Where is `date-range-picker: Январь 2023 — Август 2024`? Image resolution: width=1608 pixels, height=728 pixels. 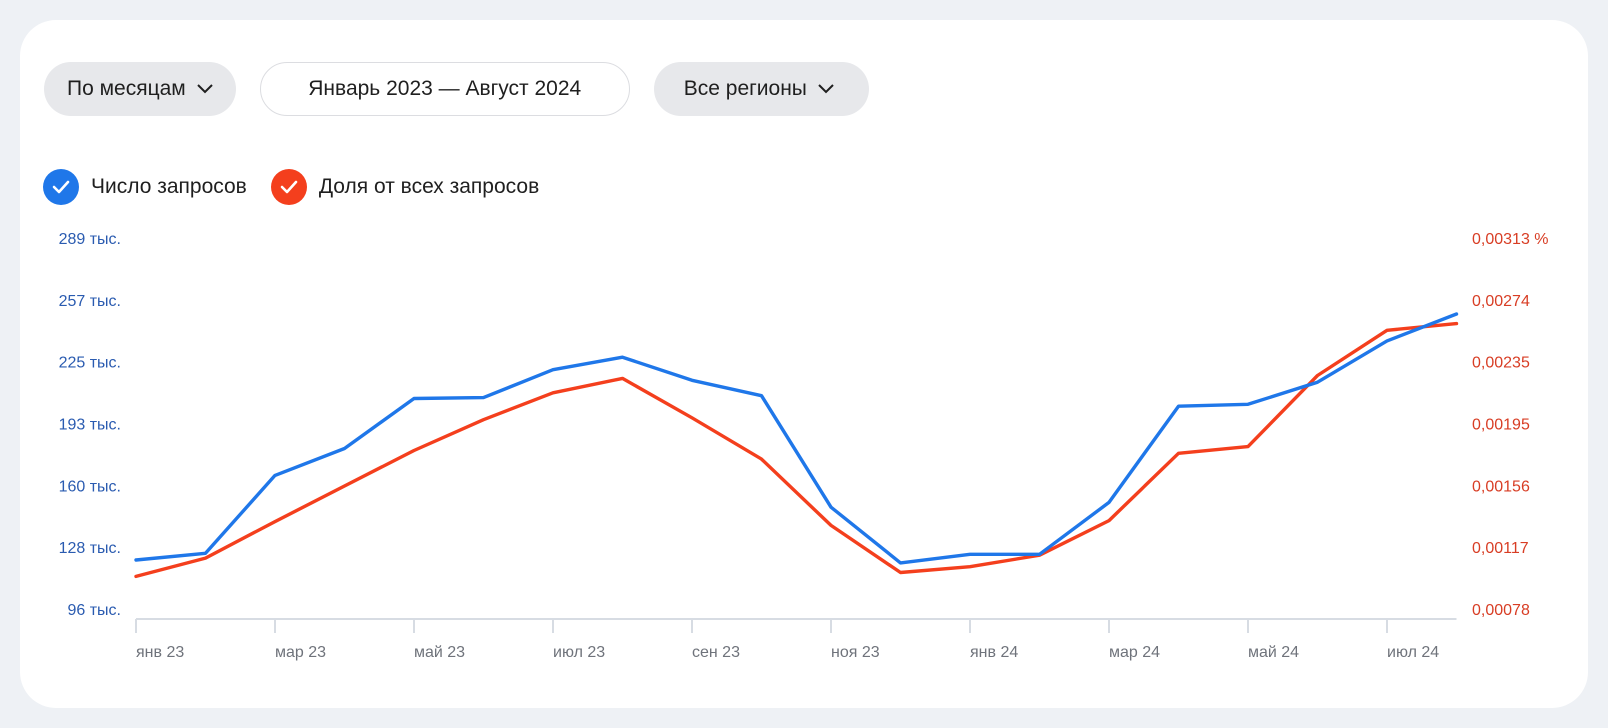 date-range-picker: Январь 2023 — Август 2024 is located at coordinates (444, 89).